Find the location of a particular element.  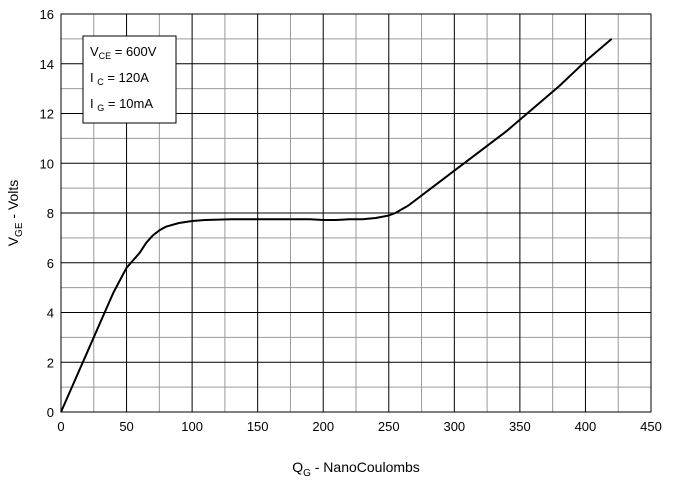

x-tick-label: 150 is located at coordinates (258, 426).